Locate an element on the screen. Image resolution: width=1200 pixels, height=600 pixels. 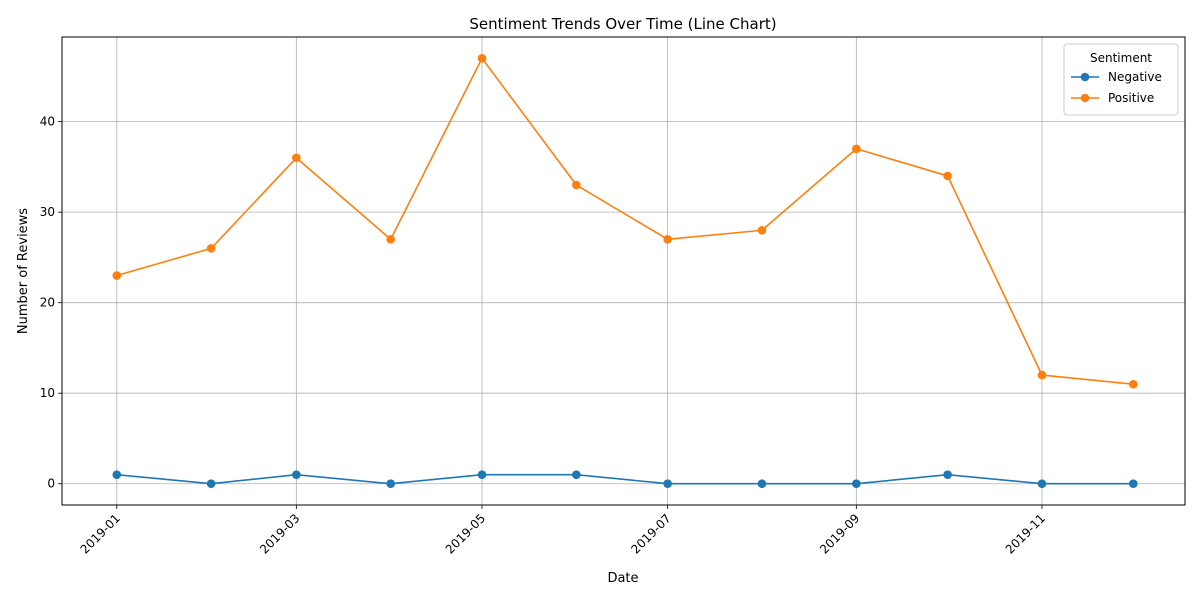
legend: Sentiment Negative Positive is located at coordinates (1121, 79).